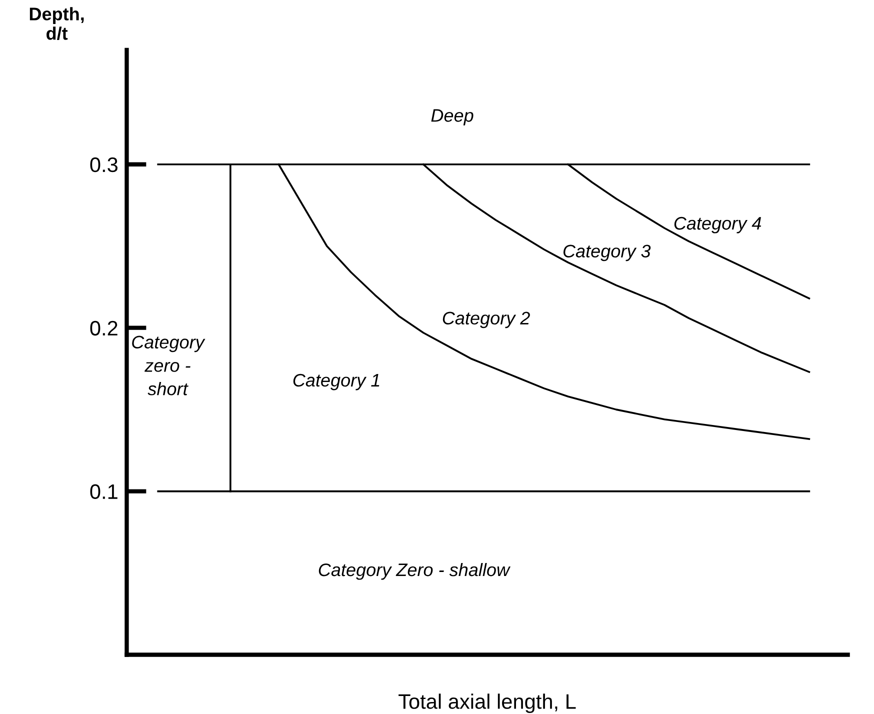 This screenshot has height=714, width=874. Describe the element at coordinates (414, 571) in the screenshot. I see `annotation: Category Zero - shallow` at that location.